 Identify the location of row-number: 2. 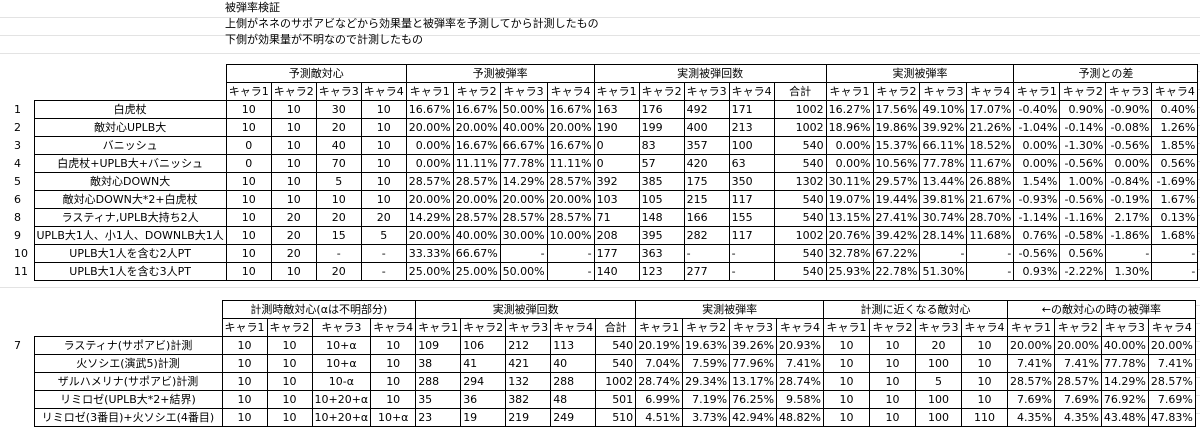
(17, 127).